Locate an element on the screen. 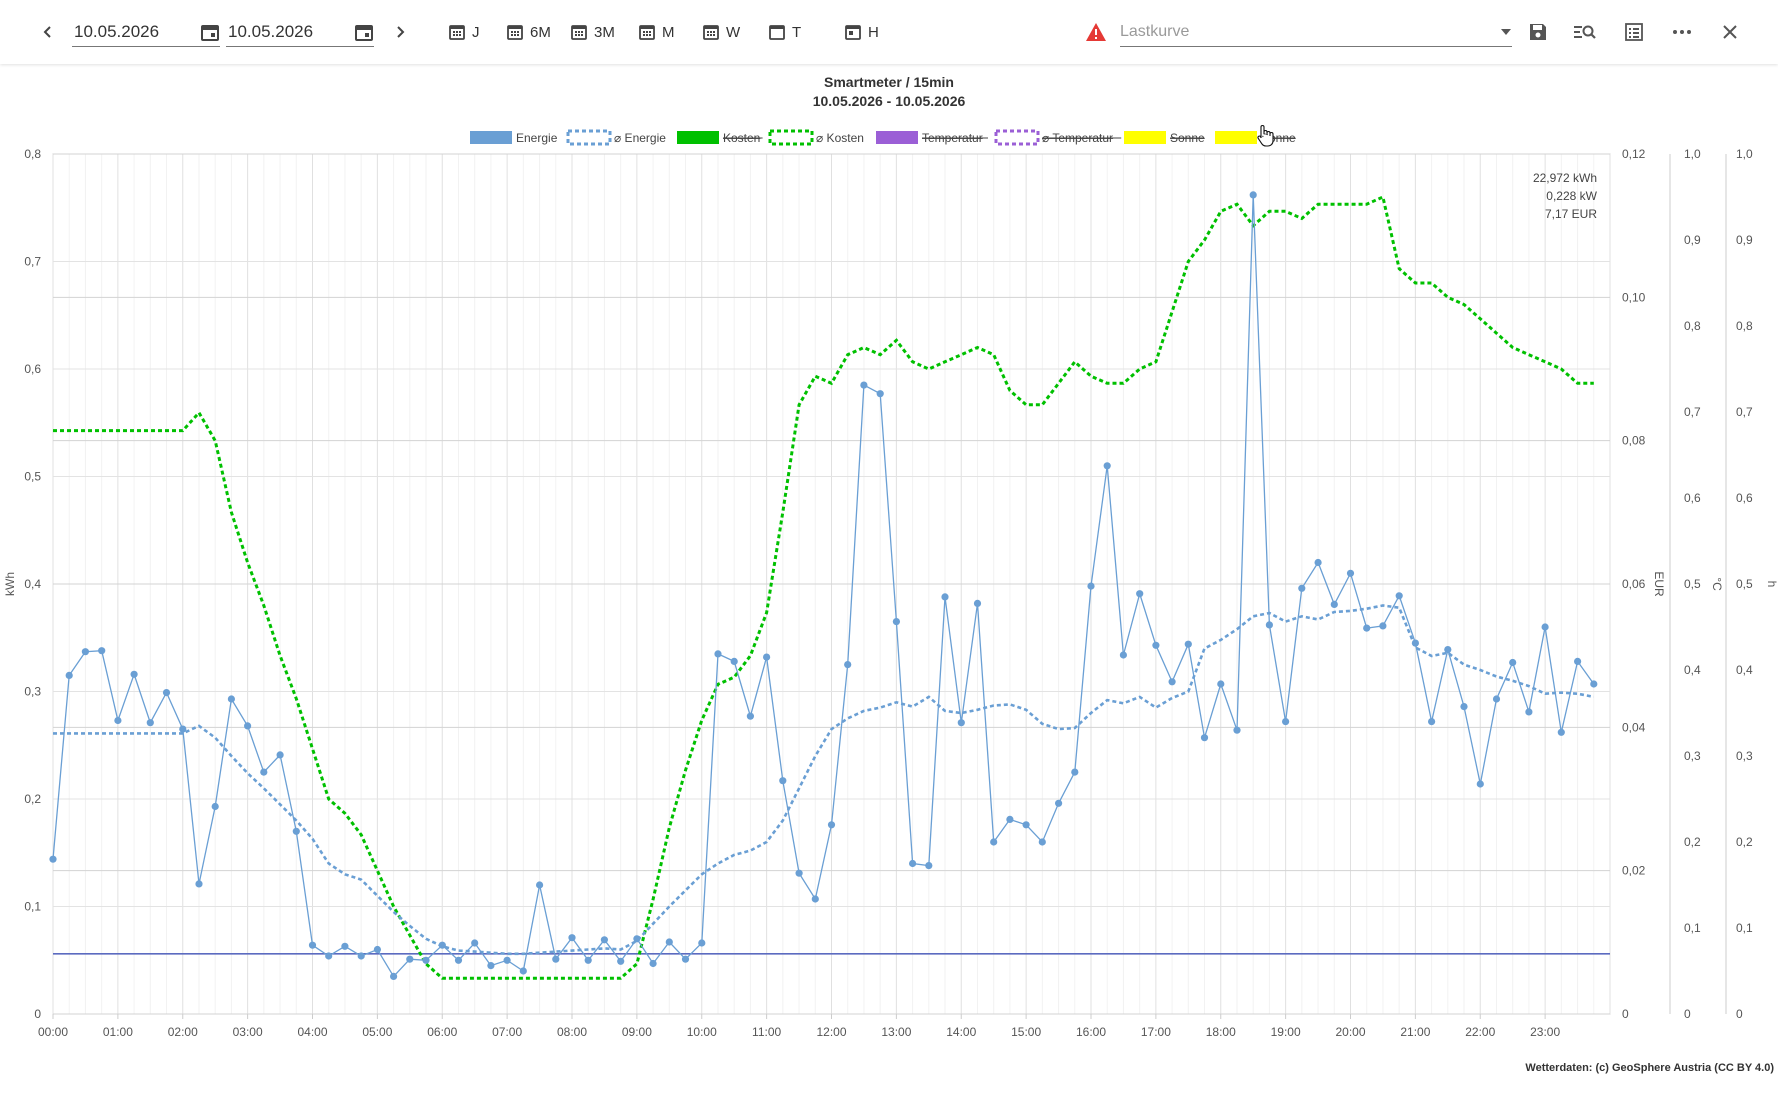 This screenshot has width=1778, height=1097. legend-item: Temperatur is located at coordinates (932, 138).